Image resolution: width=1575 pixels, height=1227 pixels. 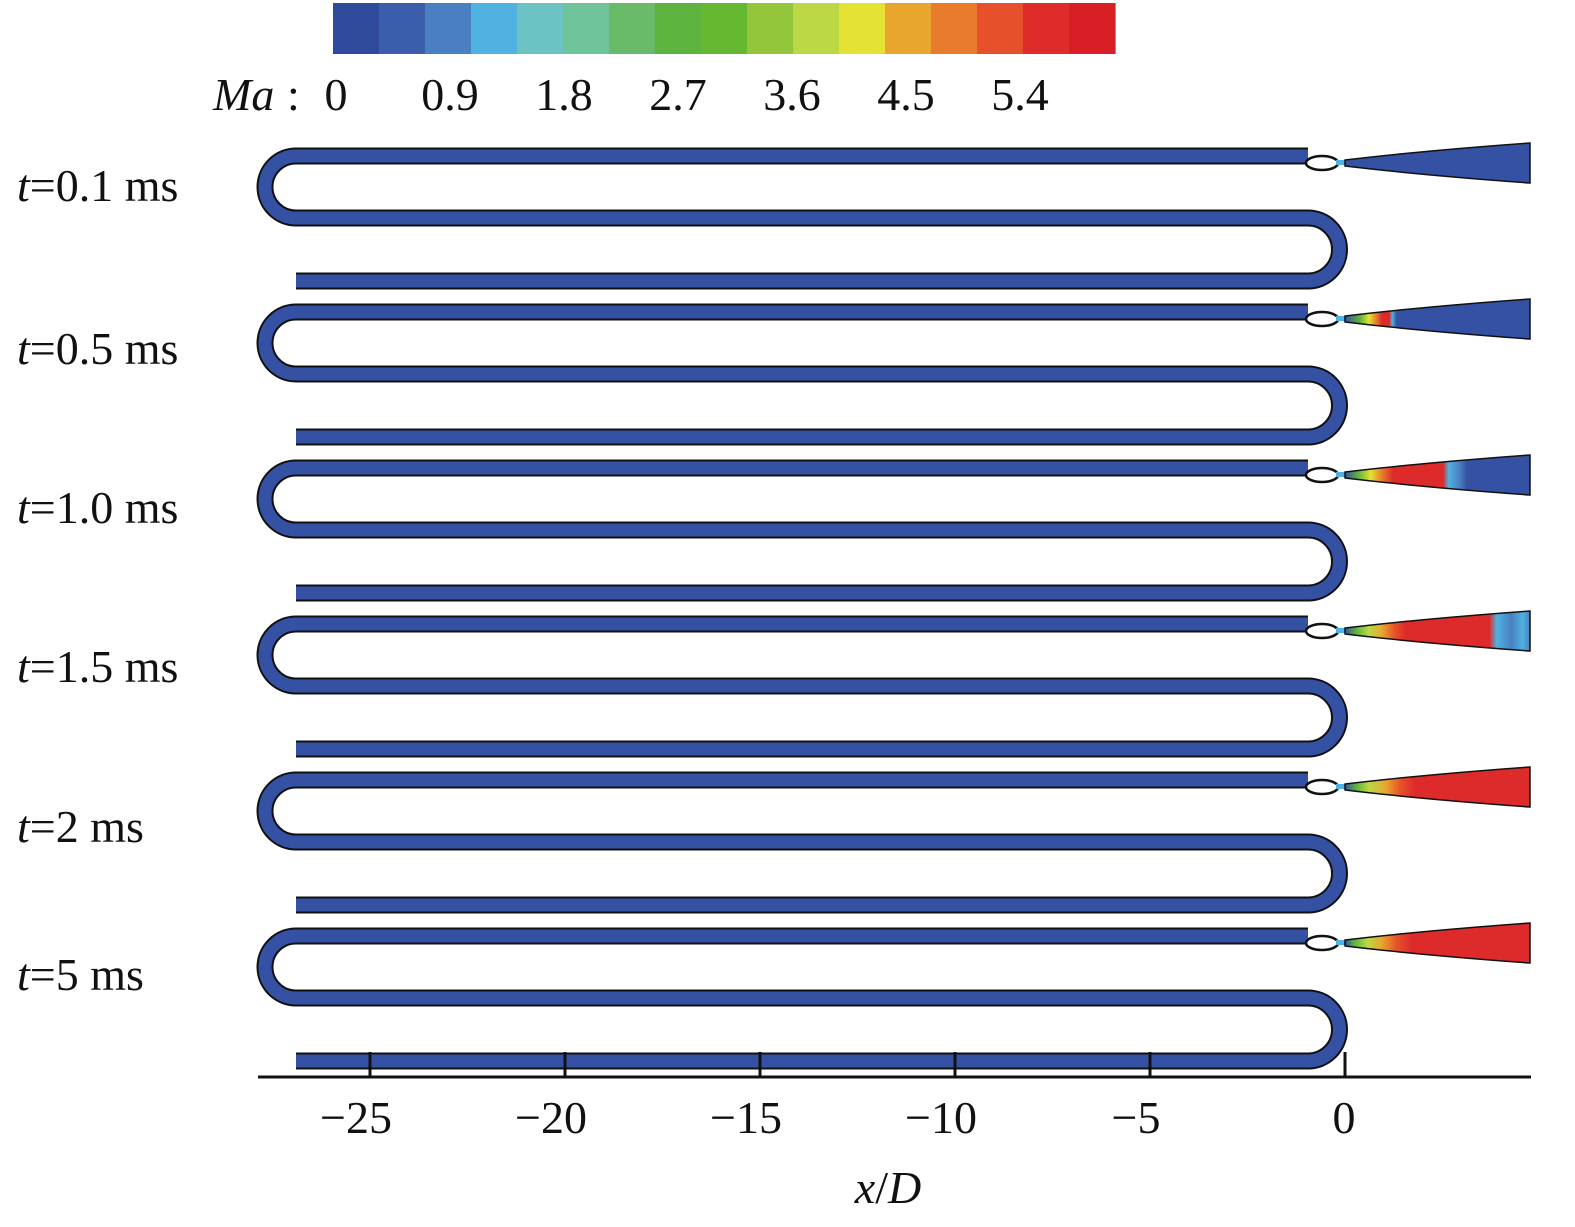 What do you see at coordinates (356, 1117) in the screenshot?
I see `x-axis-tick-label: −25` at bounding box center [356, 1117].